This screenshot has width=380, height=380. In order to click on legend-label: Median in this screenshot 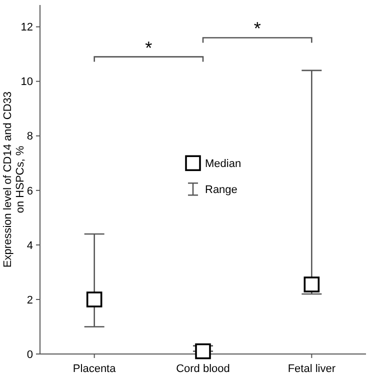, I will do `click(223, 164)`.